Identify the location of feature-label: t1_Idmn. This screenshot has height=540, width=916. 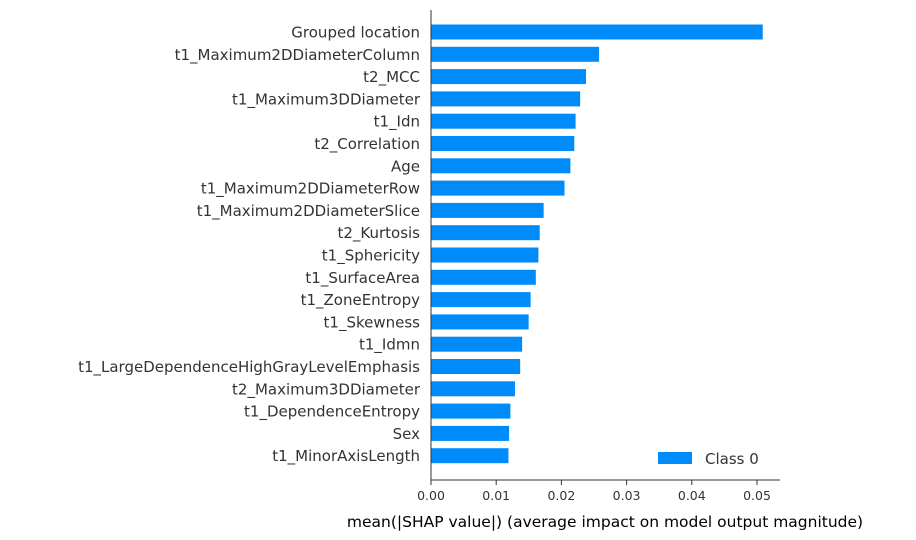
(389, 345).